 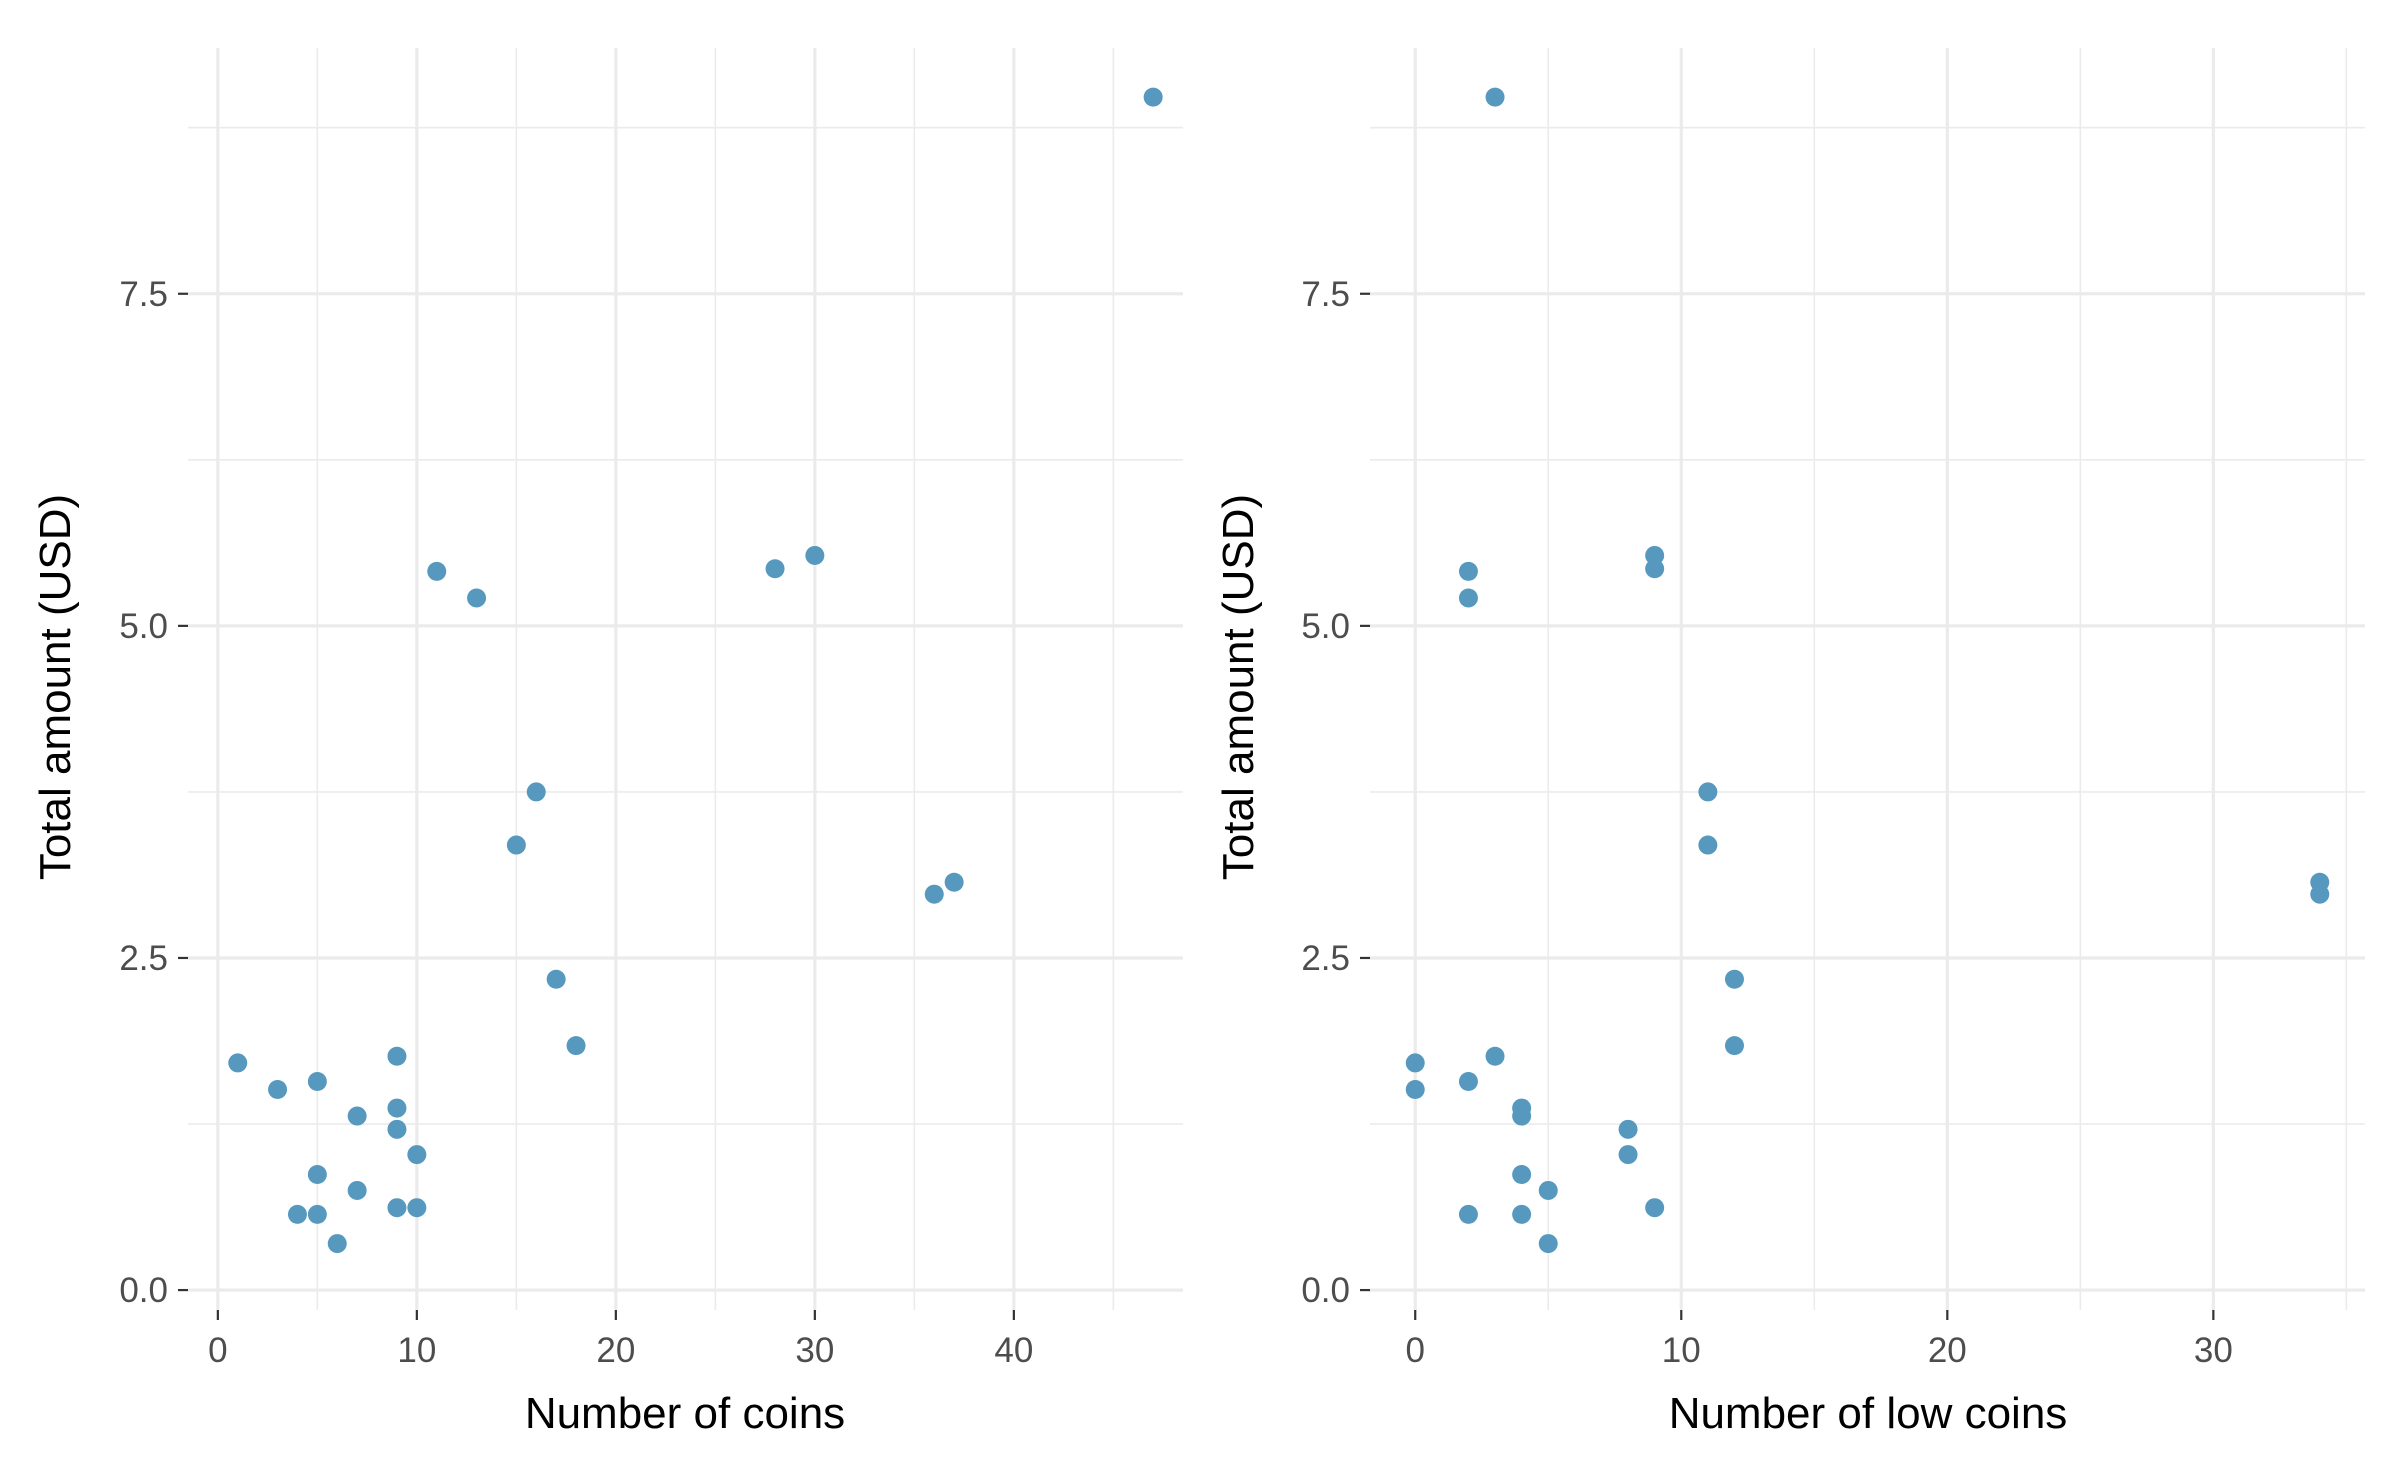 What do you see at coordinates (1013, 1350) in the screenshot?
I see `x-tick-label: 40` at bounding box center [1013, 1350].